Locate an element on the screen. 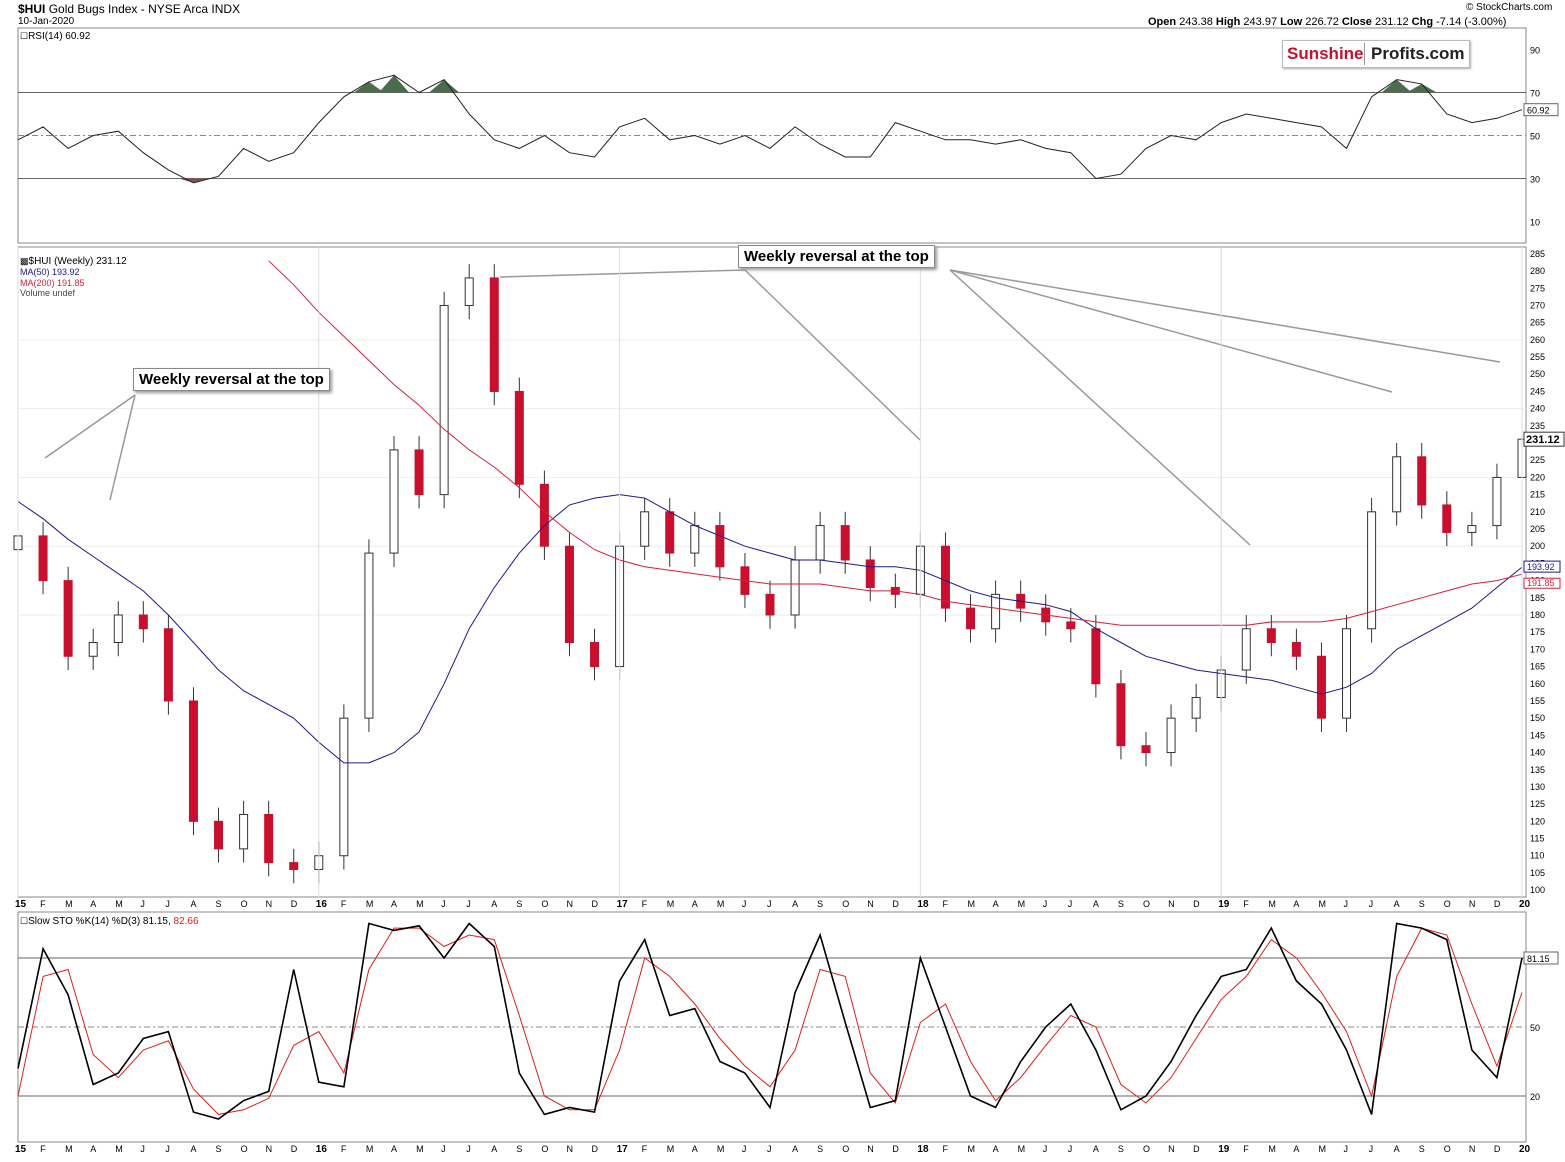 This screenshot has height=1162, width=1565. price-tick-115: 115 is located at coordinates (1537, 839).